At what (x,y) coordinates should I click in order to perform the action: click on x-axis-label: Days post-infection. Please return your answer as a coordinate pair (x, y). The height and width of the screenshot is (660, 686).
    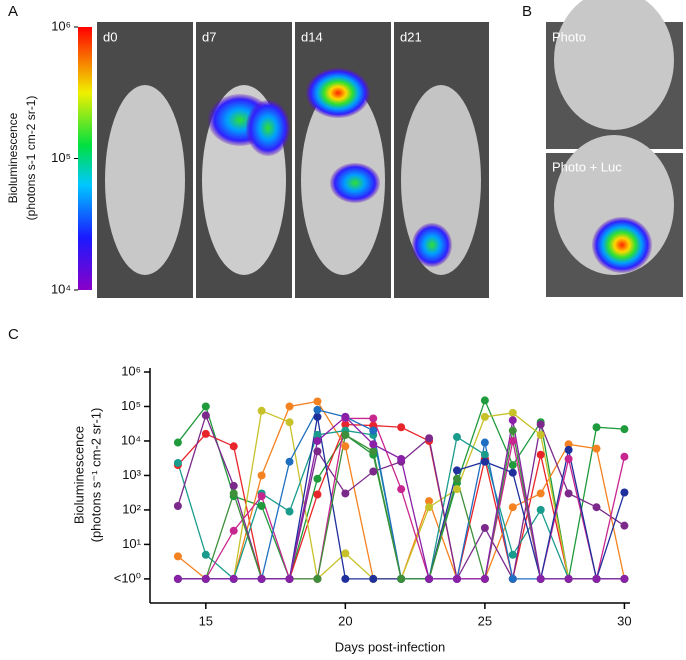
    Looking at the image, I should click on (390, 646).